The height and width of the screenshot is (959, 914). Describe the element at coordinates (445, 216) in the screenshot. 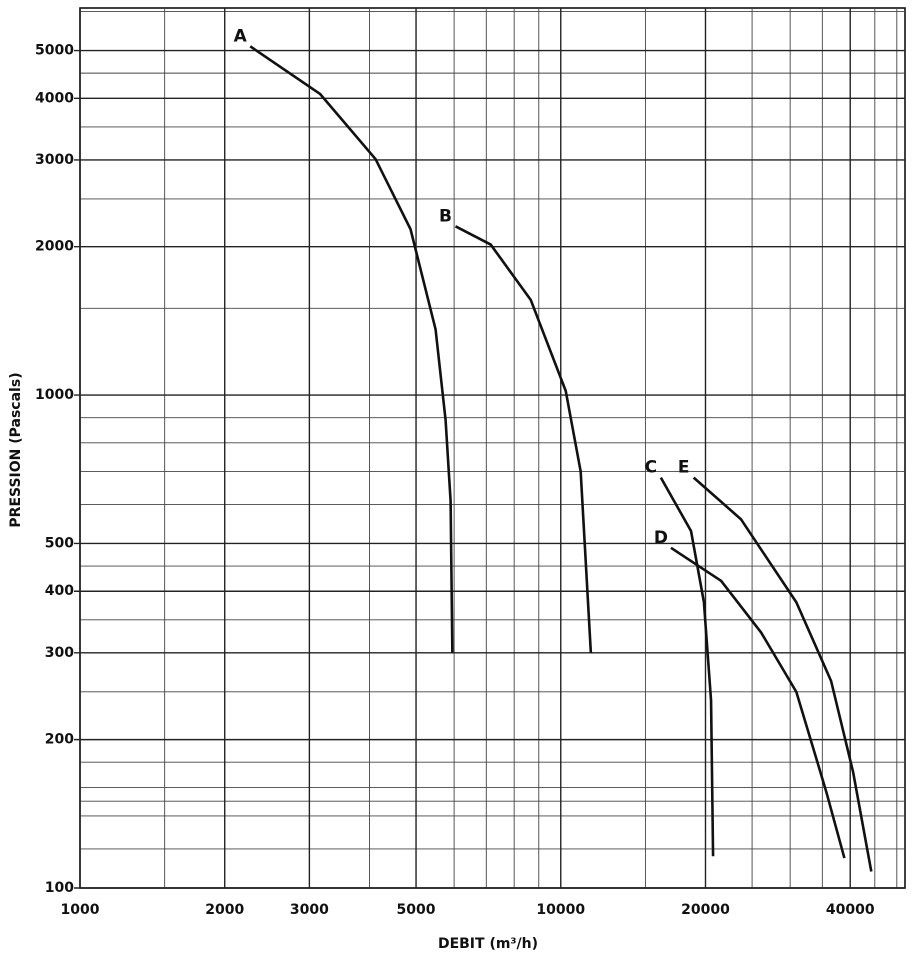

I see `curve-label: B` at that location.